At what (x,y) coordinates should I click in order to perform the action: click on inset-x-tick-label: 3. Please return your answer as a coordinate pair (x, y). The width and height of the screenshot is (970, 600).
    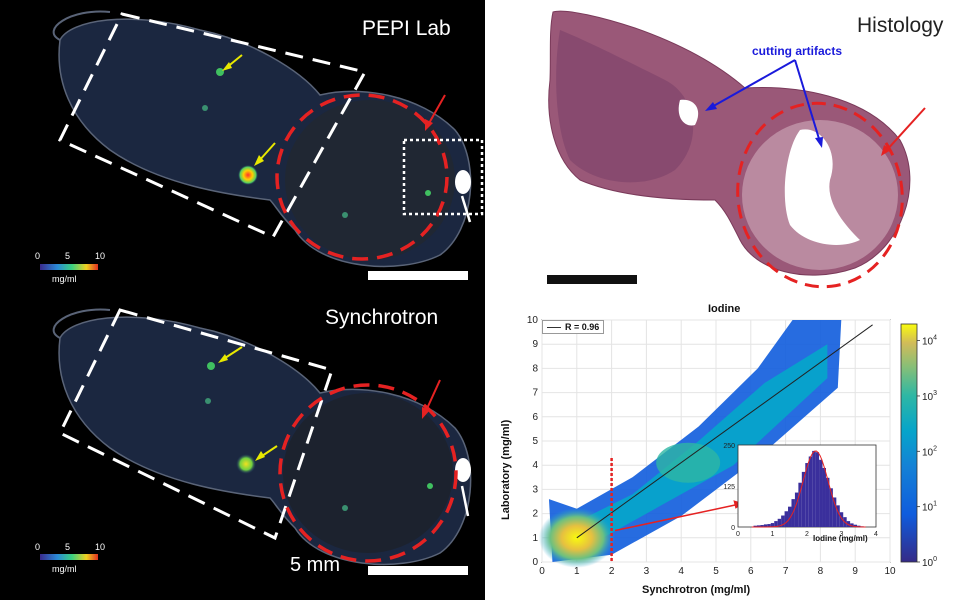
    Looking at the image, I should click on (842, 534).